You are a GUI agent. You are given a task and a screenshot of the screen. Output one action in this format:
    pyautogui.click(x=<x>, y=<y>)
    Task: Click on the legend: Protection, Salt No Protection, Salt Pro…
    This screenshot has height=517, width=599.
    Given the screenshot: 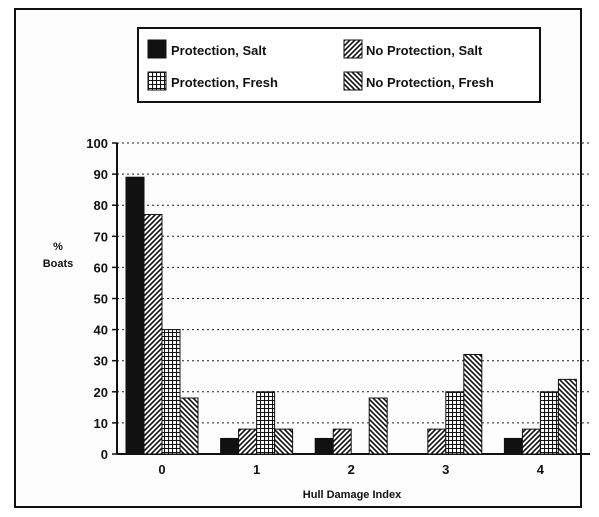 What is the action you would take?
    pyautogui.click(x=339, y=65)
    